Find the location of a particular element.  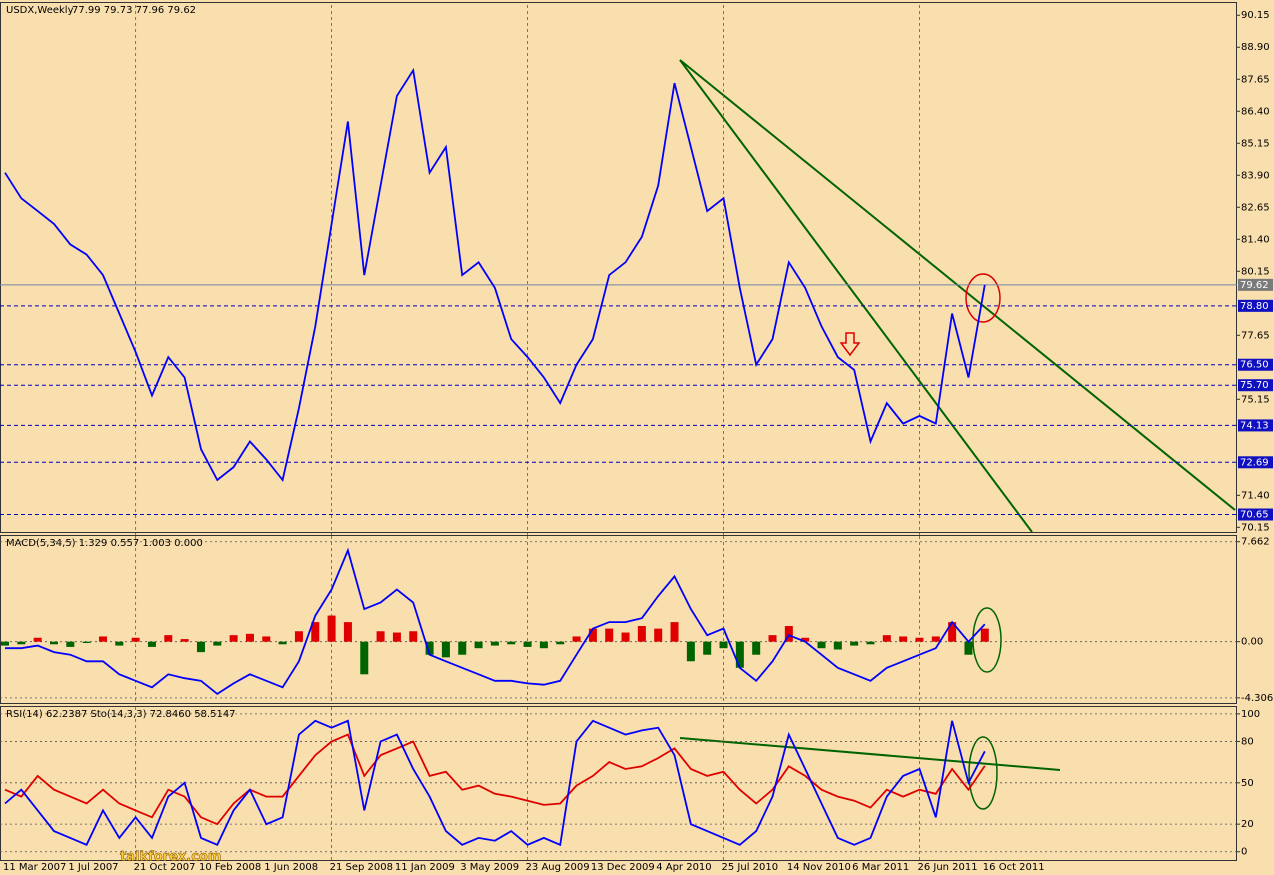

x-tick-label: 4 Apr 2010 is located at coordinates (683, 867).